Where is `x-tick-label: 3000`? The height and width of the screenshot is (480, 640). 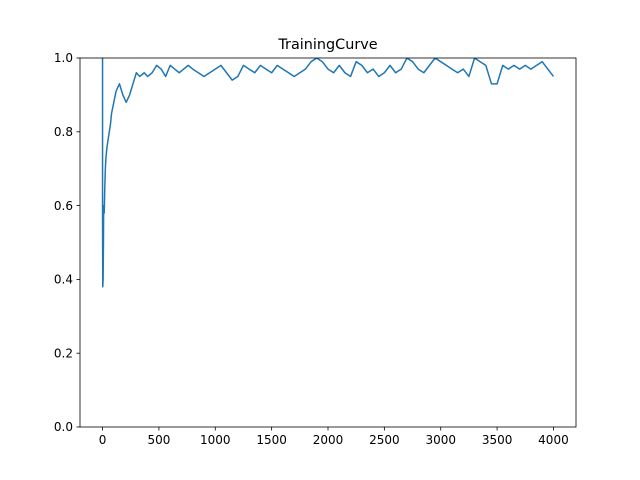
x-tick-label: 3000 is located at coordinates (440, 440).